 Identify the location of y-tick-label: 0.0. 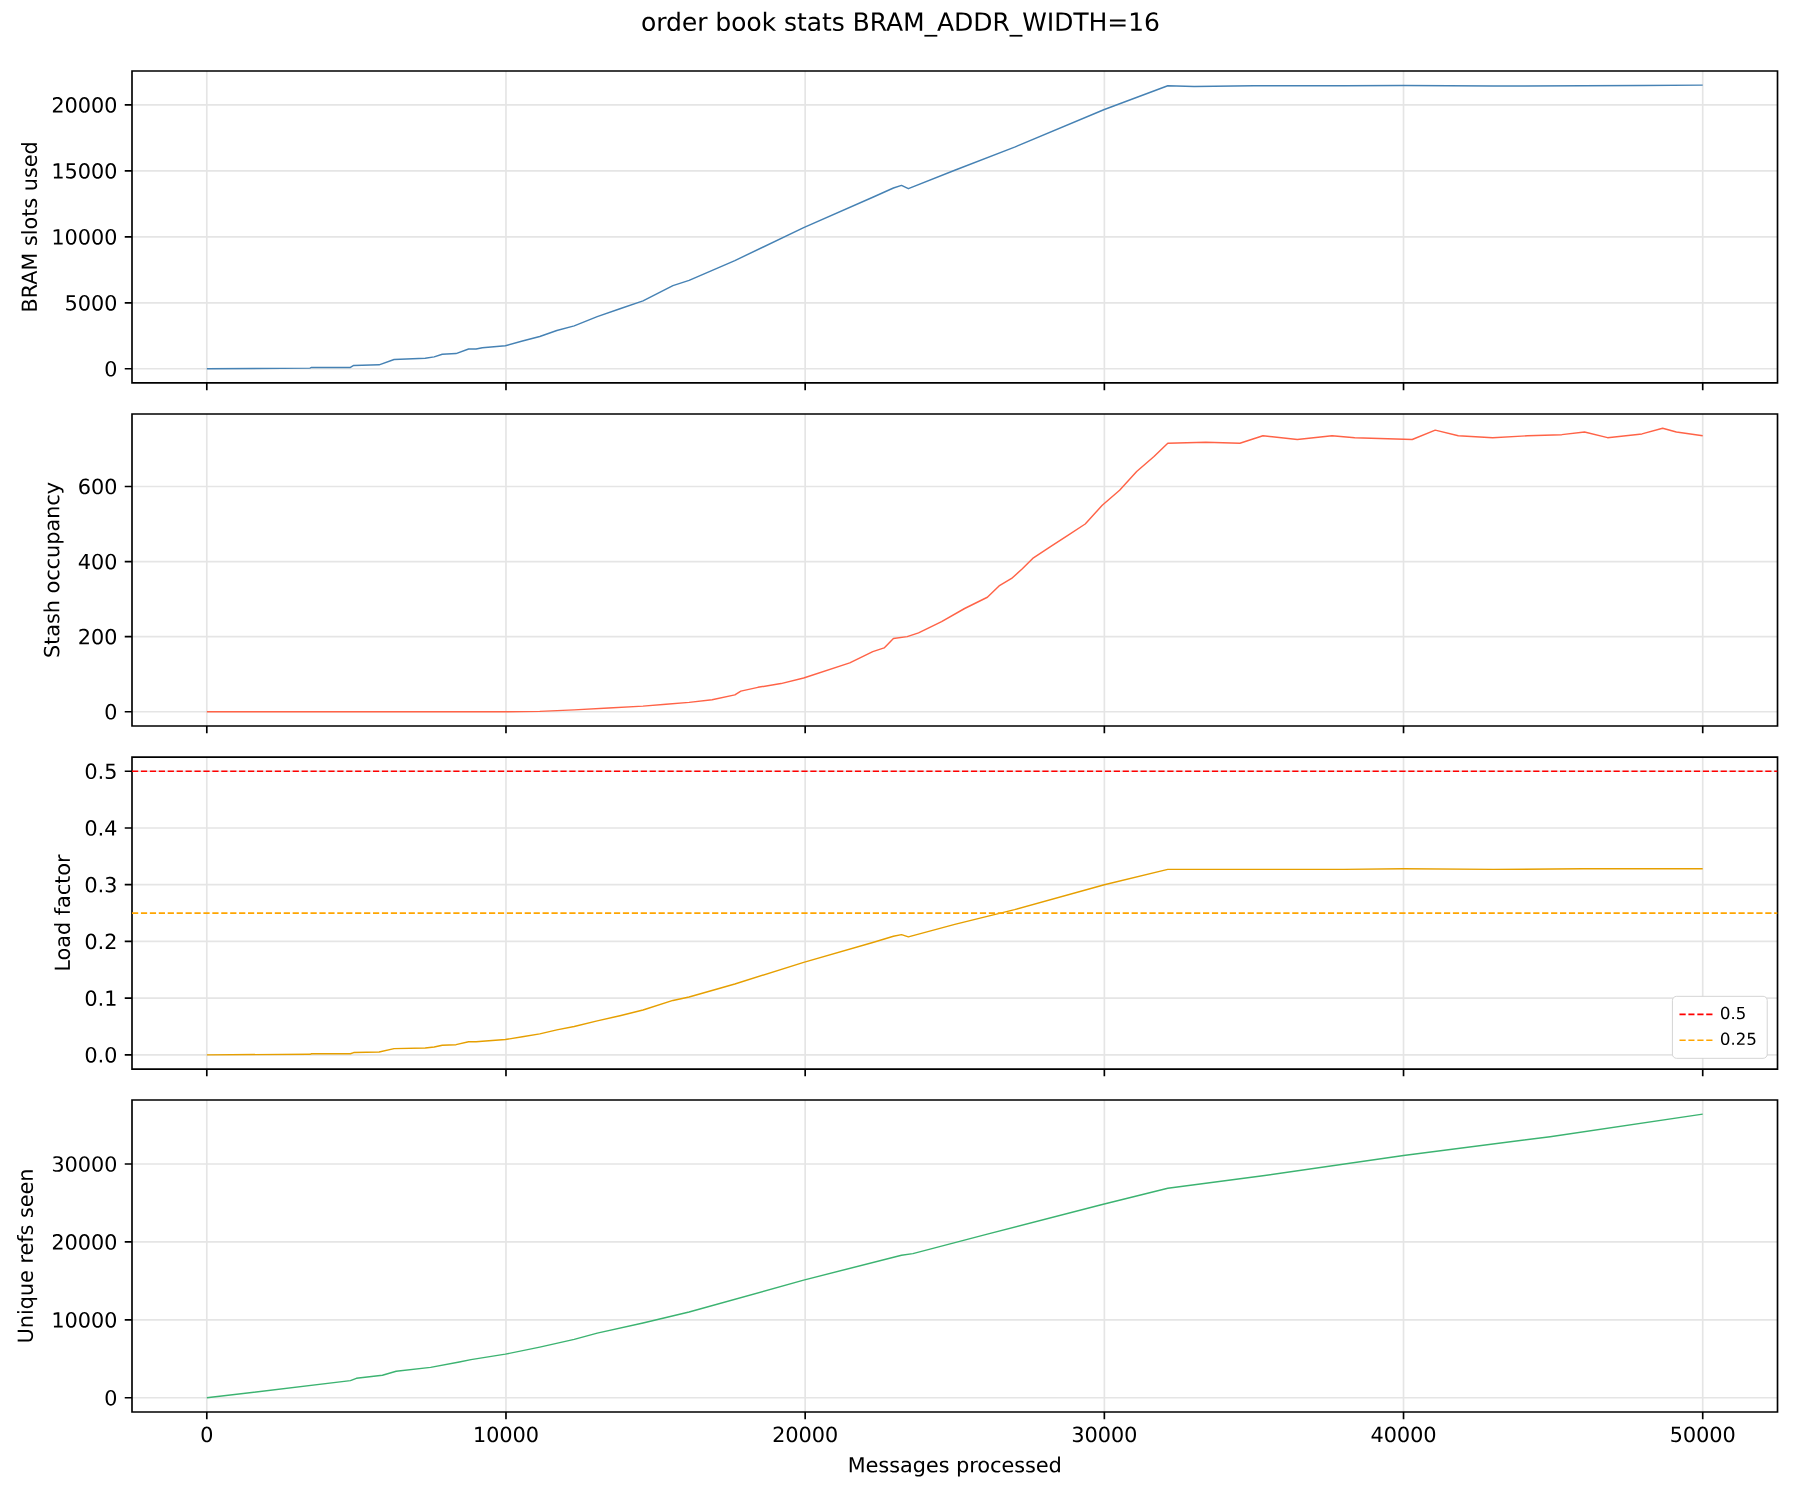
(101, 1055).